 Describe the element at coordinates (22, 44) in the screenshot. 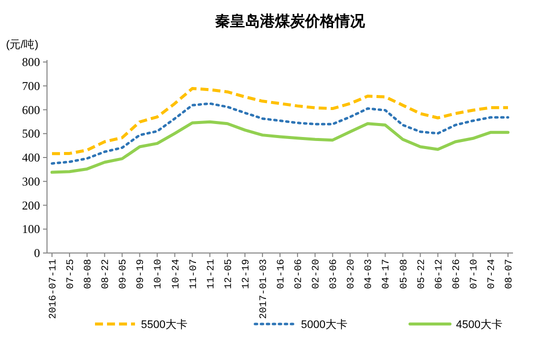

I see `y-axis-title: (元/吨)` at that location.